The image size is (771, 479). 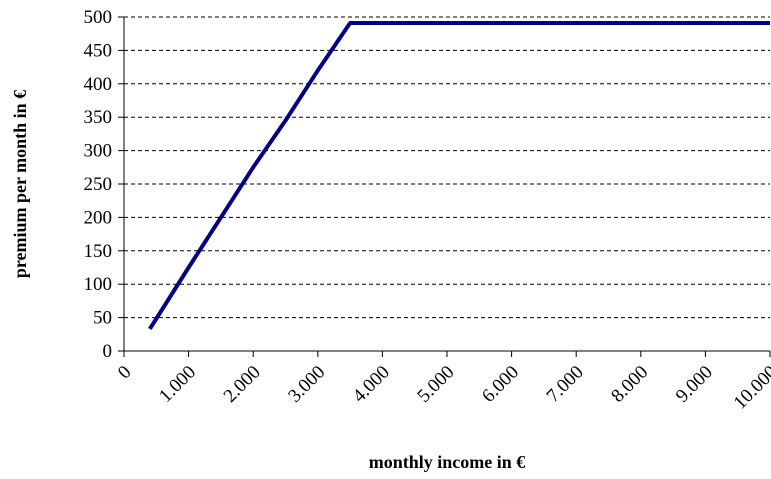 I want to click on y-tick-label: 300, so click(x=98, y=151).